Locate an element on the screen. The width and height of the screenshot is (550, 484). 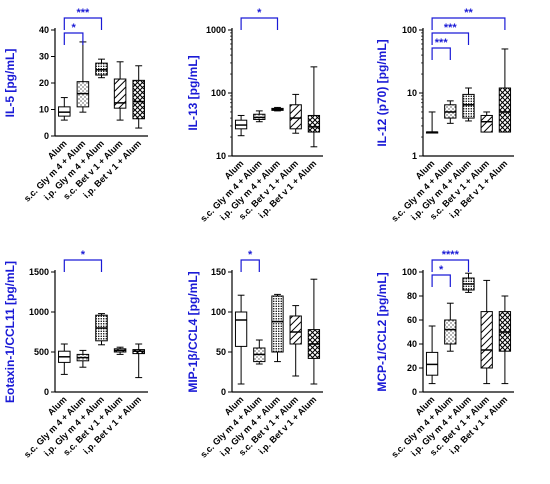
significance-label: ** is located at coordinates (468, 13).